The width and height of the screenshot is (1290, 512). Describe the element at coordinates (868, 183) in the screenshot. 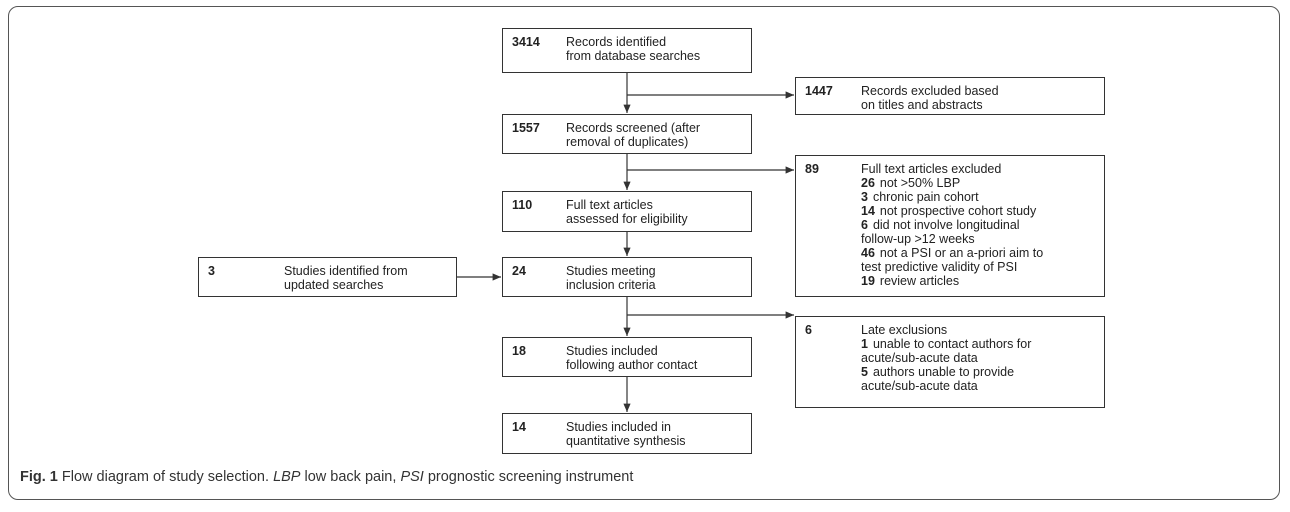

I see `item-count: 26` at that location.